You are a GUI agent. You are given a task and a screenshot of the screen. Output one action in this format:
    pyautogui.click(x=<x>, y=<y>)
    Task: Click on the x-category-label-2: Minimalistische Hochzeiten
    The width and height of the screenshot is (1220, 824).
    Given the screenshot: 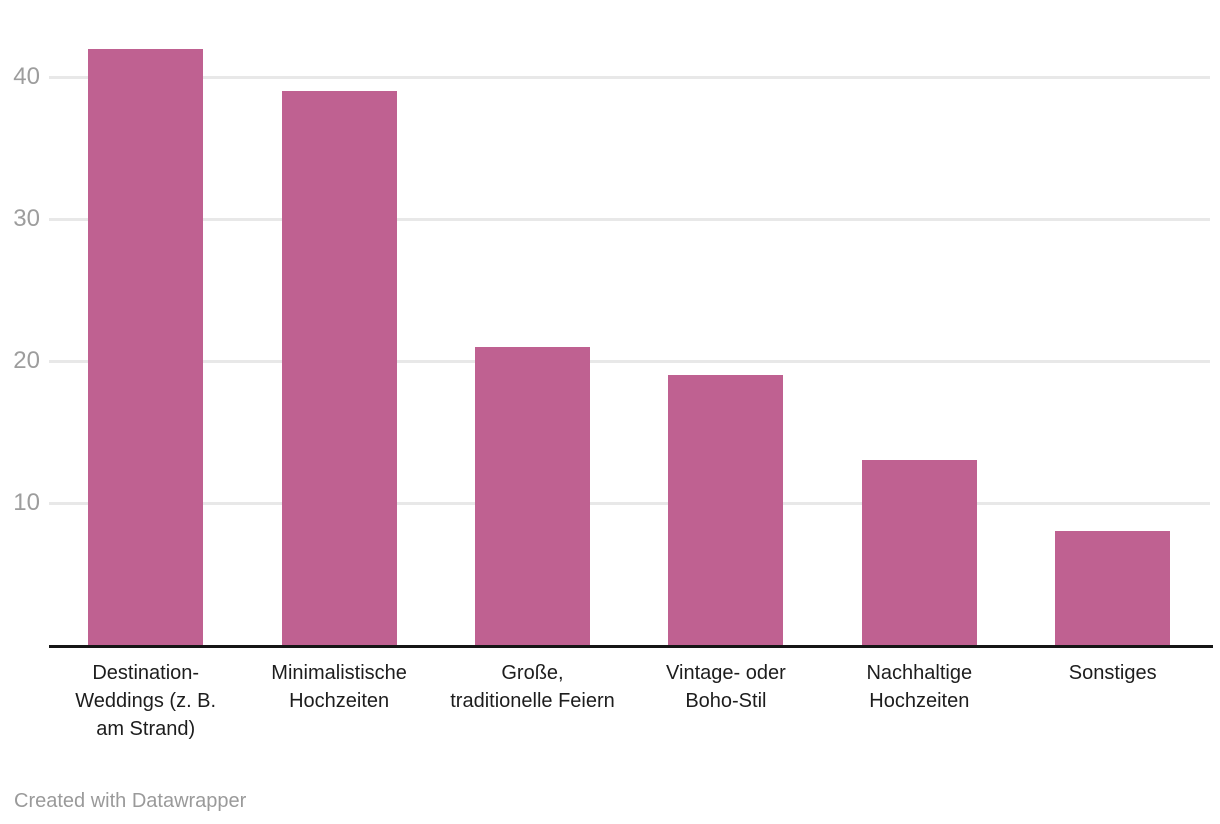 What is the action you would take?
    pyautogui.click(x=339, y=687)
    